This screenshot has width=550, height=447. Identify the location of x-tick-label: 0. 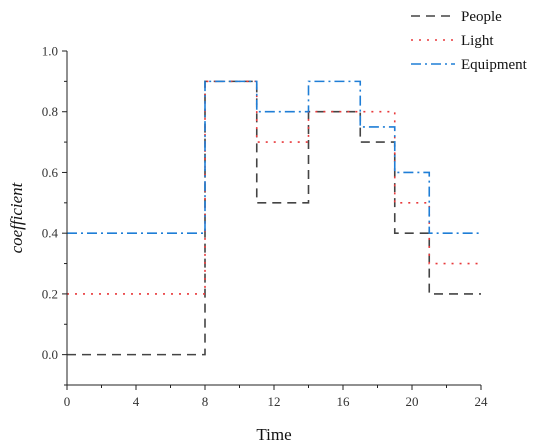
(67, 401).